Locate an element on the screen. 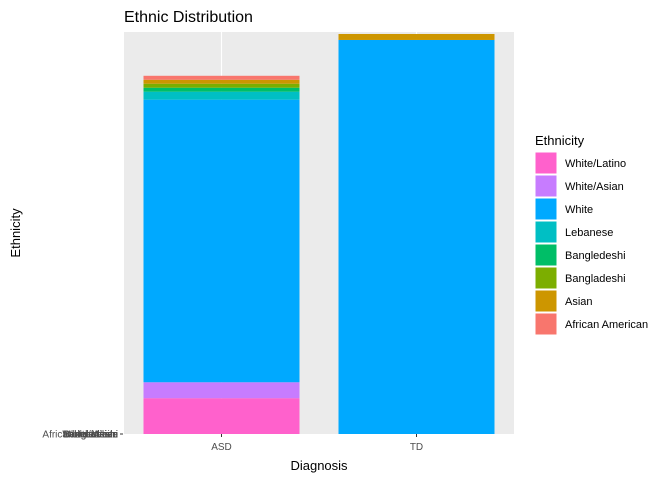  bar-asd-lebanese is located at coordinates (221, 95).